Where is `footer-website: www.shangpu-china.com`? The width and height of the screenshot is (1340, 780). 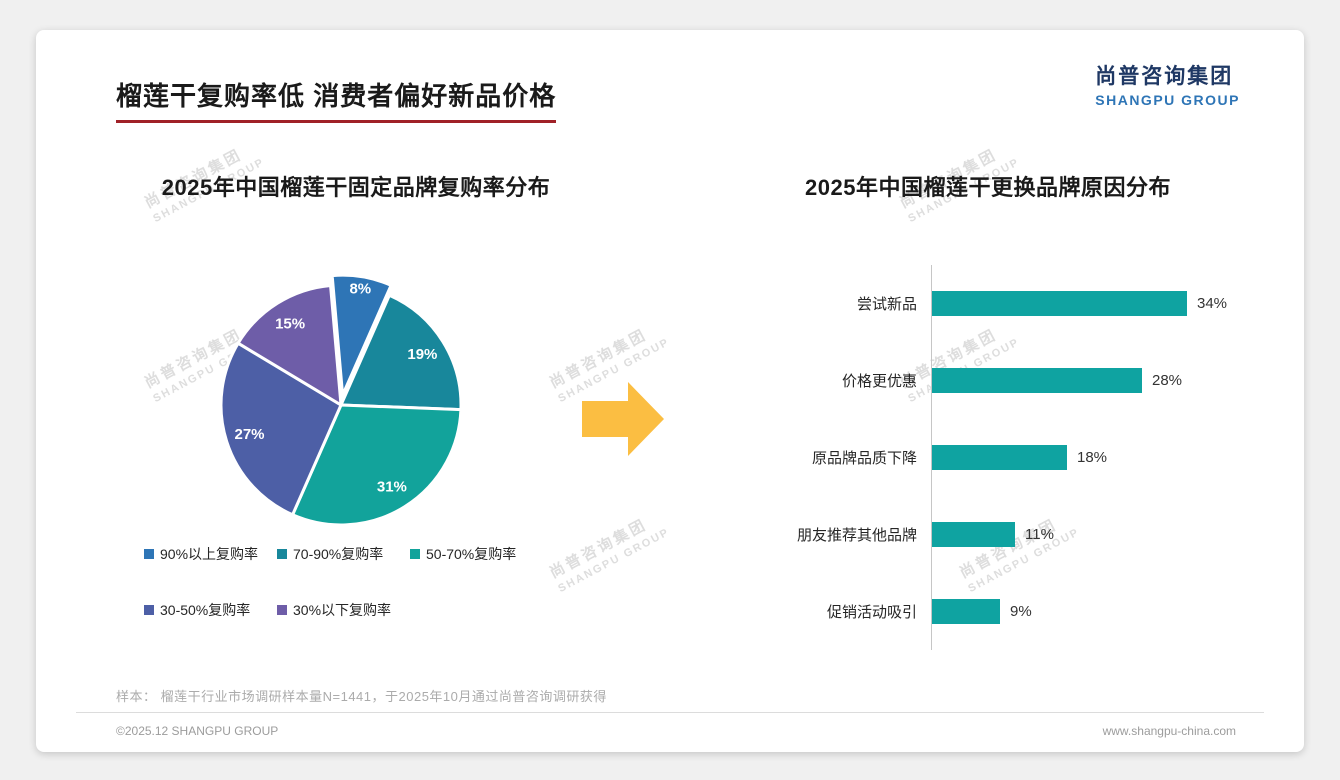 footer-website: www.shangpu-china.com is located at coordinates (1169, 731).